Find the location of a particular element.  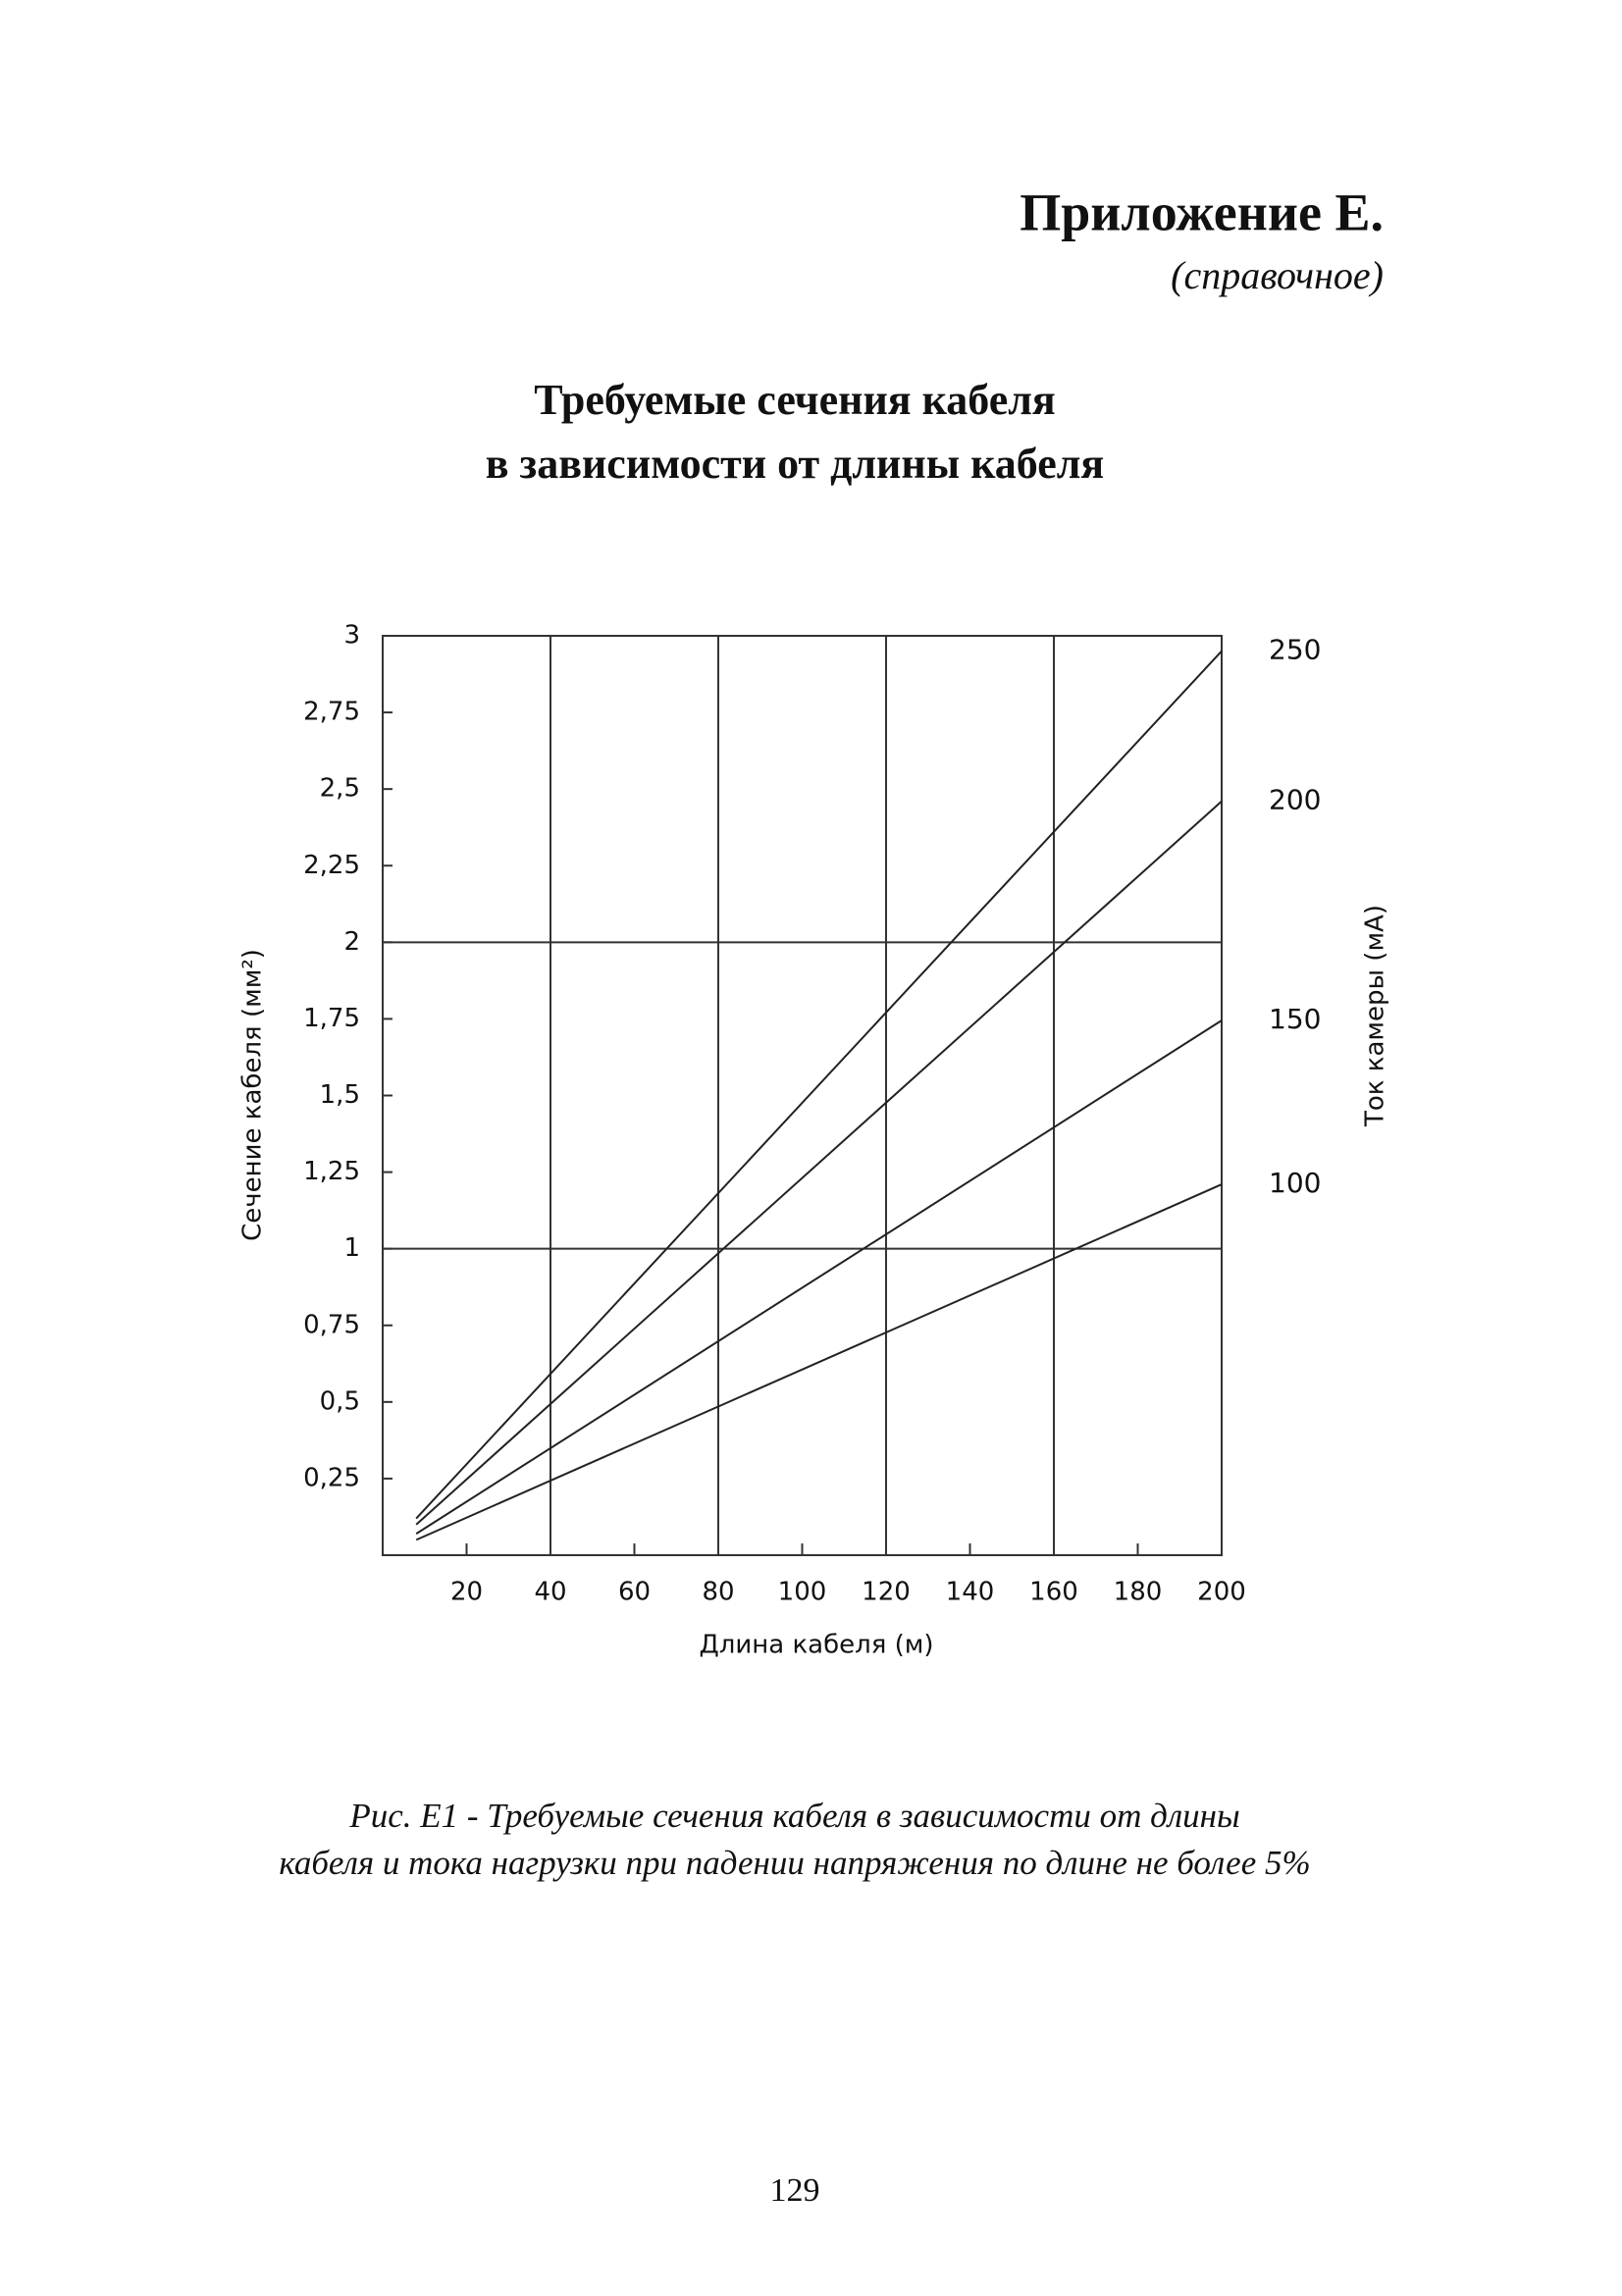

x-tick-label: 20 is located at coordinates (466, 1592).